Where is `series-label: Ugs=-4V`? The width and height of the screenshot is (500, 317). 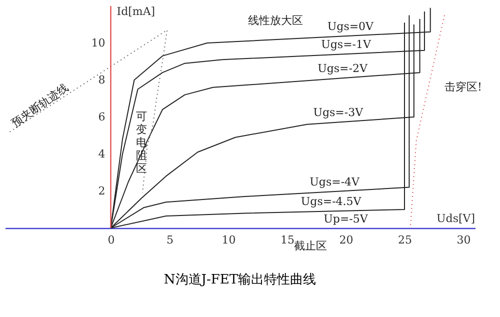
series-label: Ugs=-4V is located at coordinates (335, 181).